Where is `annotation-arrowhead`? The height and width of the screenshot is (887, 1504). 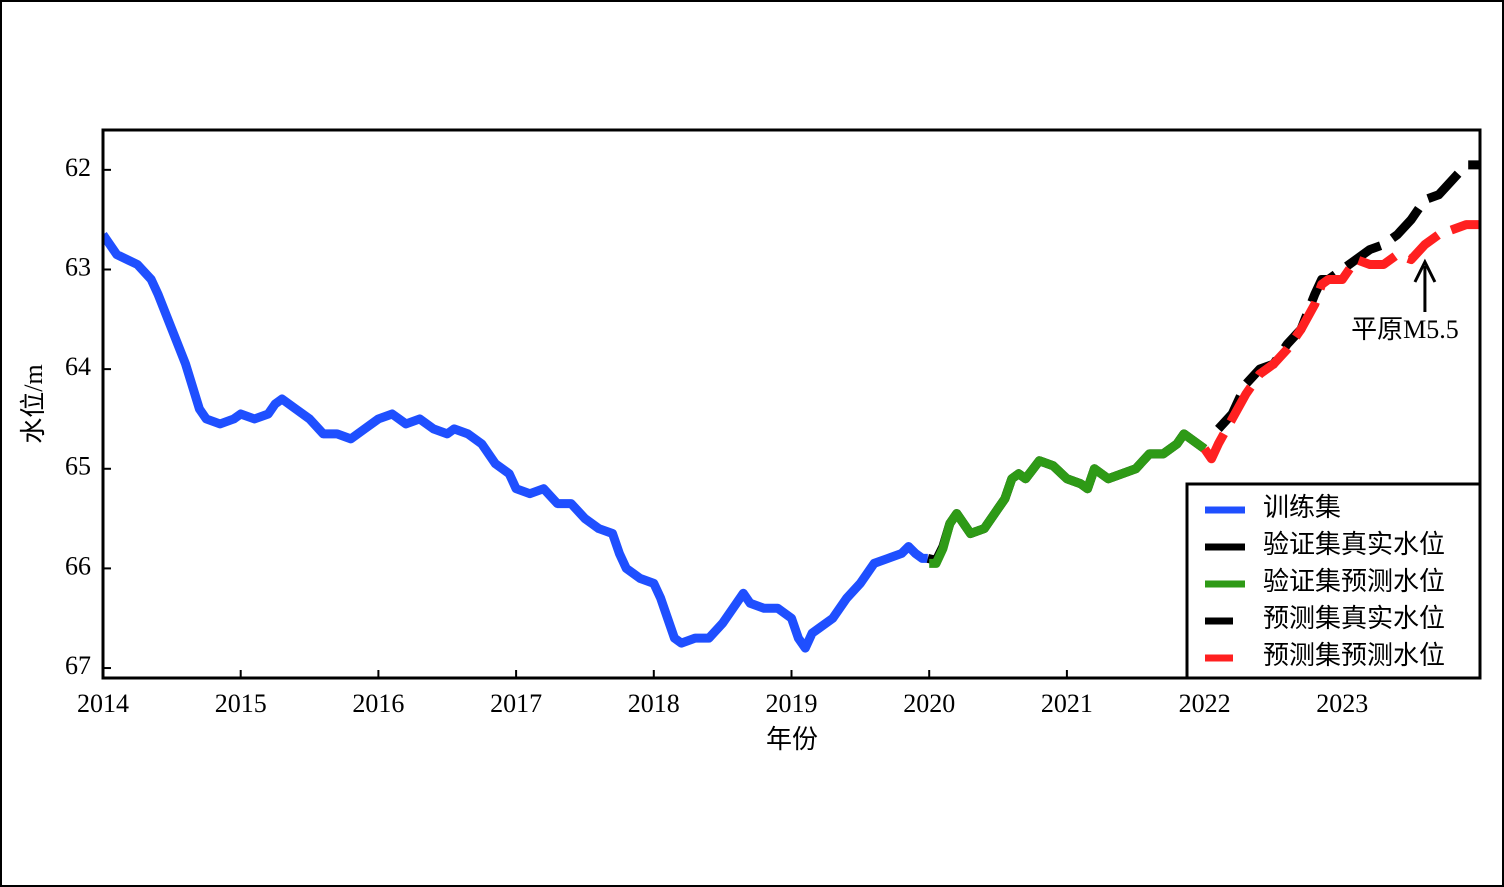
annotation-arrowhead is located at coordinates (1425, 270).